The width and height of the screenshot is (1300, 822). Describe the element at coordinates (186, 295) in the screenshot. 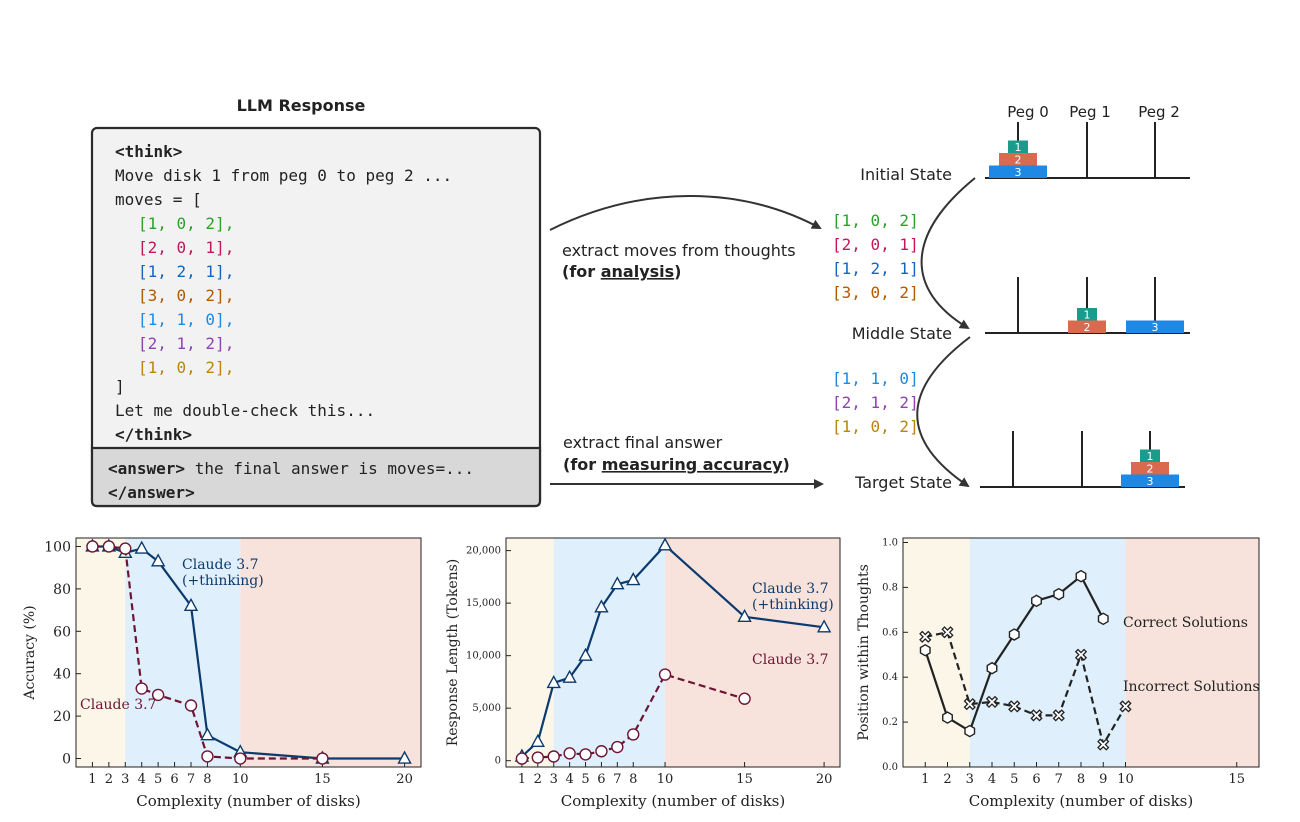

I see `move-line: [3, 0, 2],` at that location.